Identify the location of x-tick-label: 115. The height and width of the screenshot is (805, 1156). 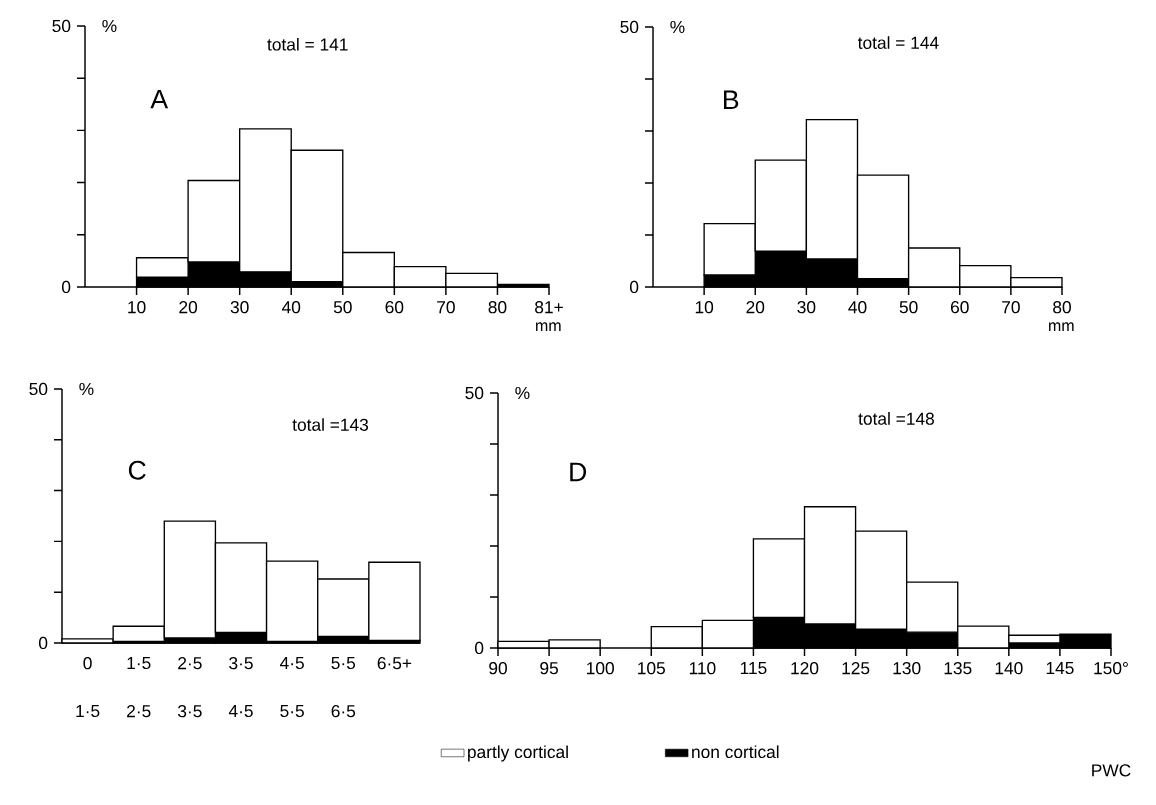
(753, 668).